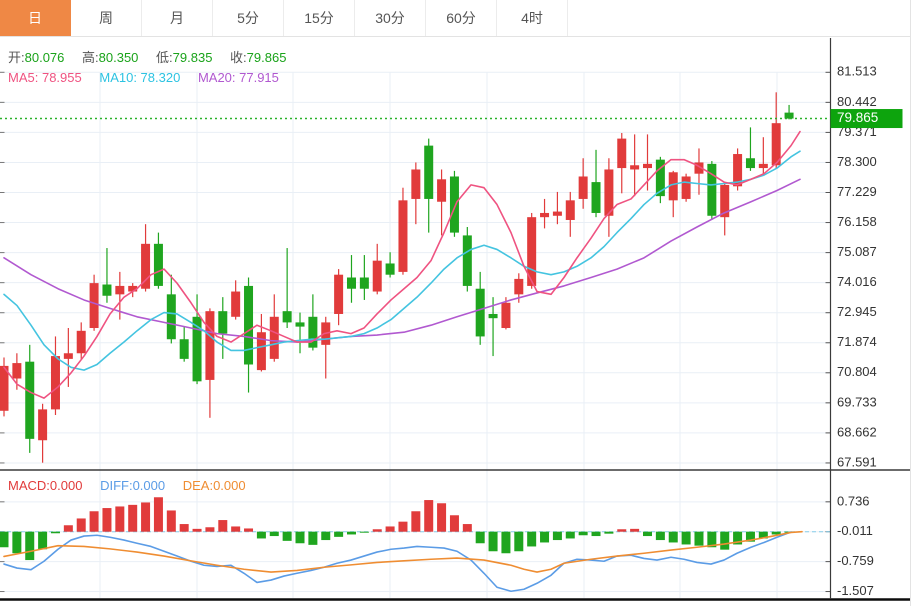 The width and height of the screenshot is (911, 606). What do you see at coordinates (140, 77) in the screenshot?
I see `ma10-legend: MA10: 78.320` at bounding box center [140, 77].